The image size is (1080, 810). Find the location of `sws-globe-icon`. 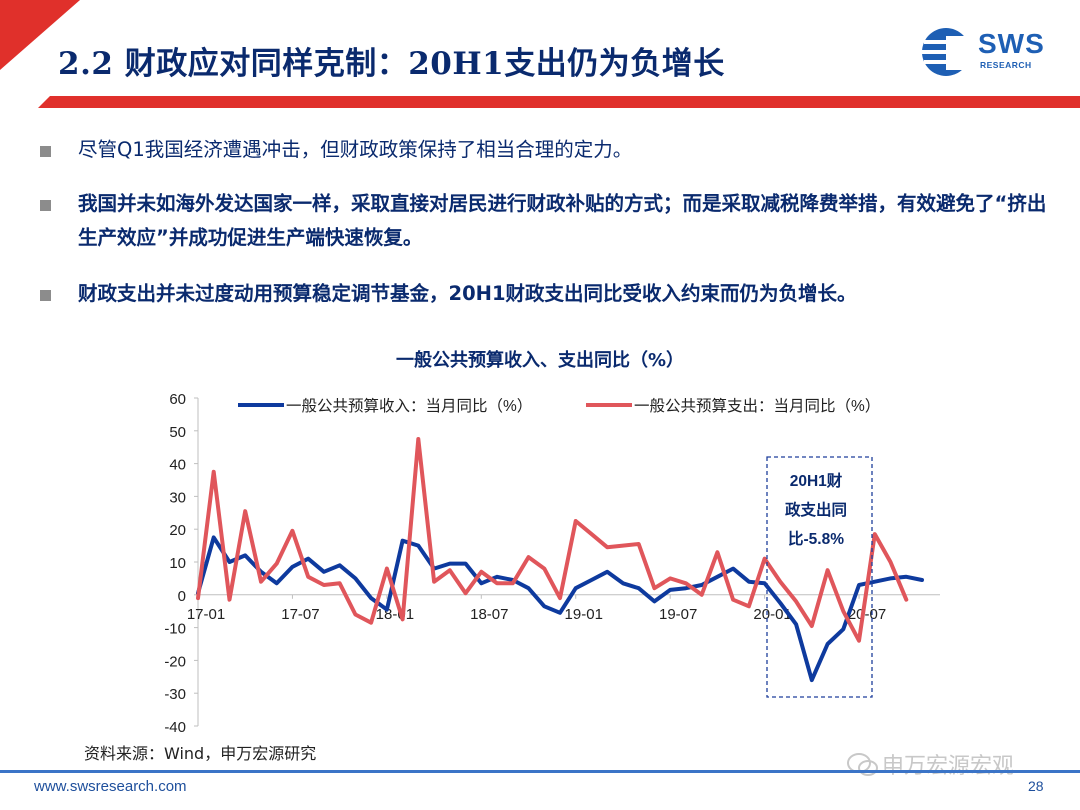

sws-globe-icon is located at coordinates (949, 52).